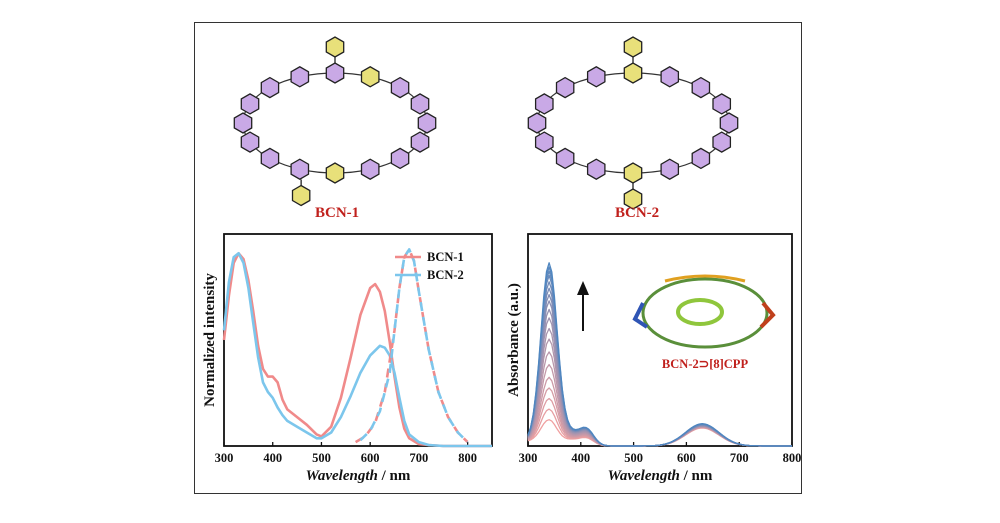 The width and height of the screenshot is (1000, 523). I want to click on molecule-bcn2-structure, so click(633, 123).